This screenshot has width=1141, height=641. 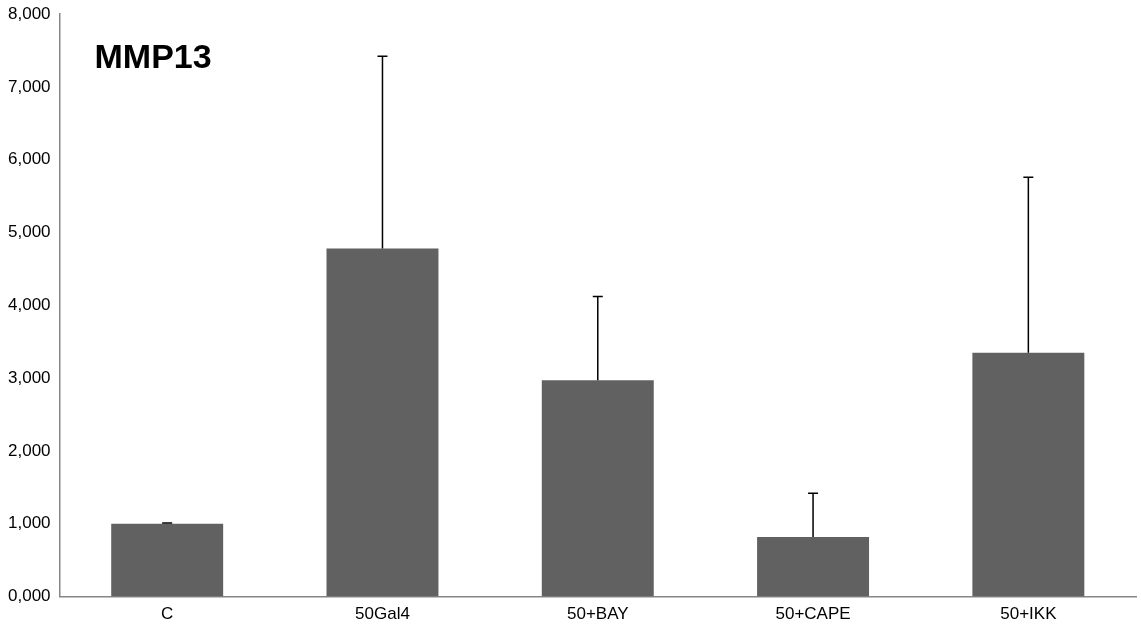 I want to click on x-tick-label: C, so click(x=167, y=614).